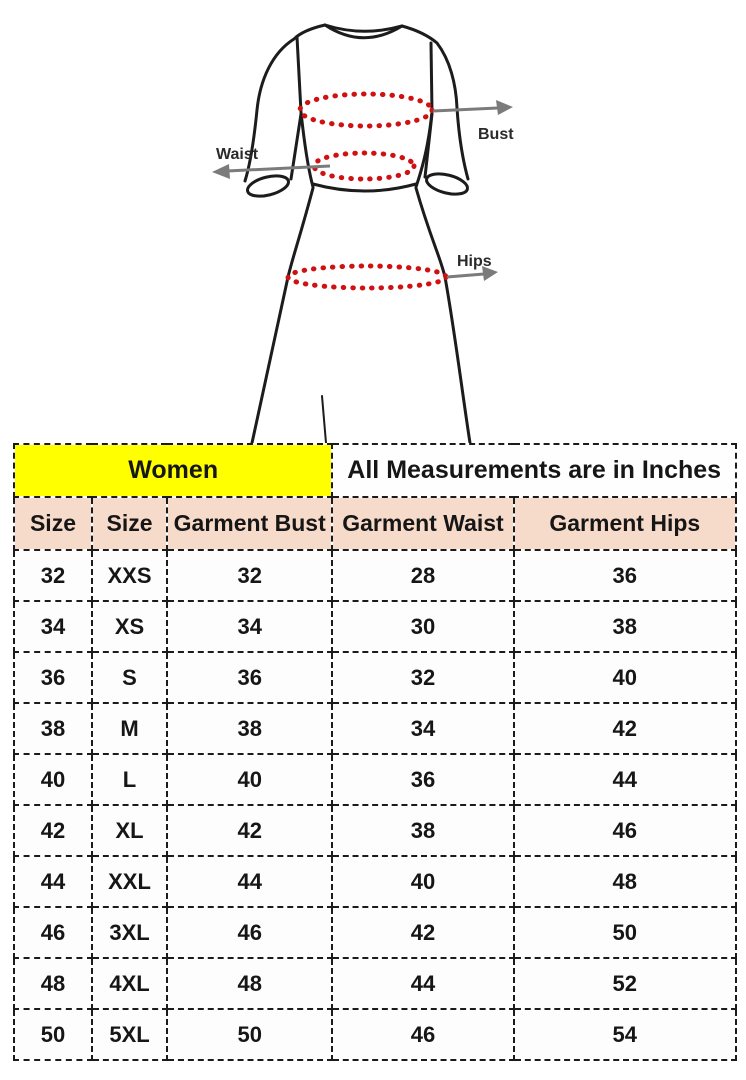 The height and width of the screenshot is (1080, 746). Describe the element at coordinates (366, 110) in the screenshot. I see `bust-measure-ellipse` at that location.